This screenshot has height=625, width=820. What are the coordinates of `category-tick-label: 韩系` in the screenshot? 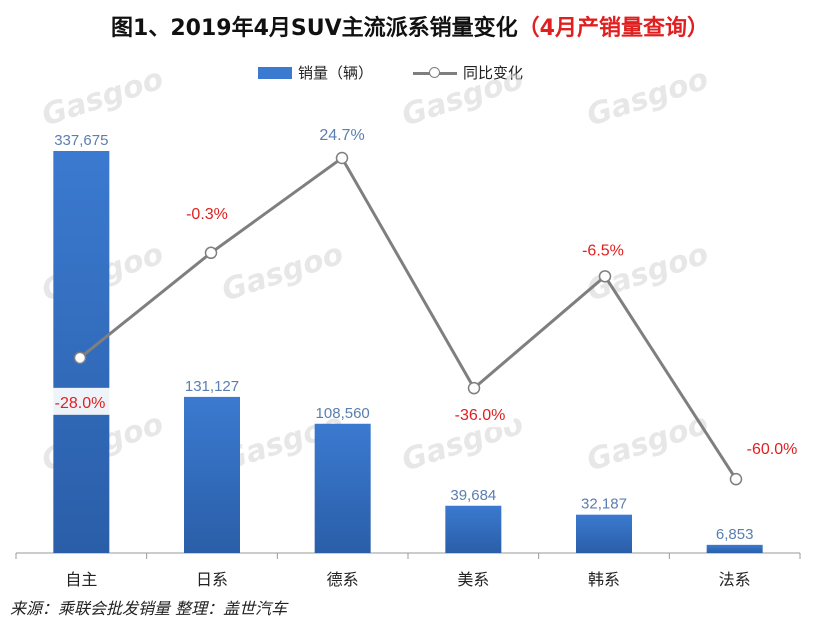 It's located at (604, 579).